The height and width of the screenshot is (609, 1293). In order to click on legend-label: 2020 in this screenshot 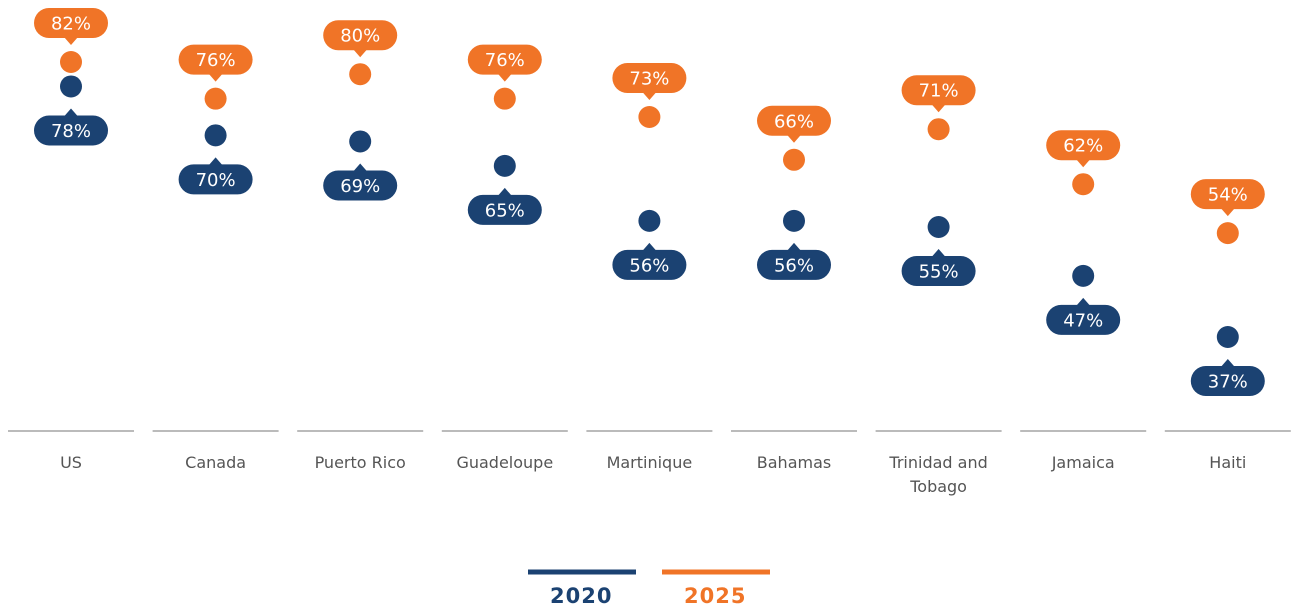, I will do `click(581, 596)`.